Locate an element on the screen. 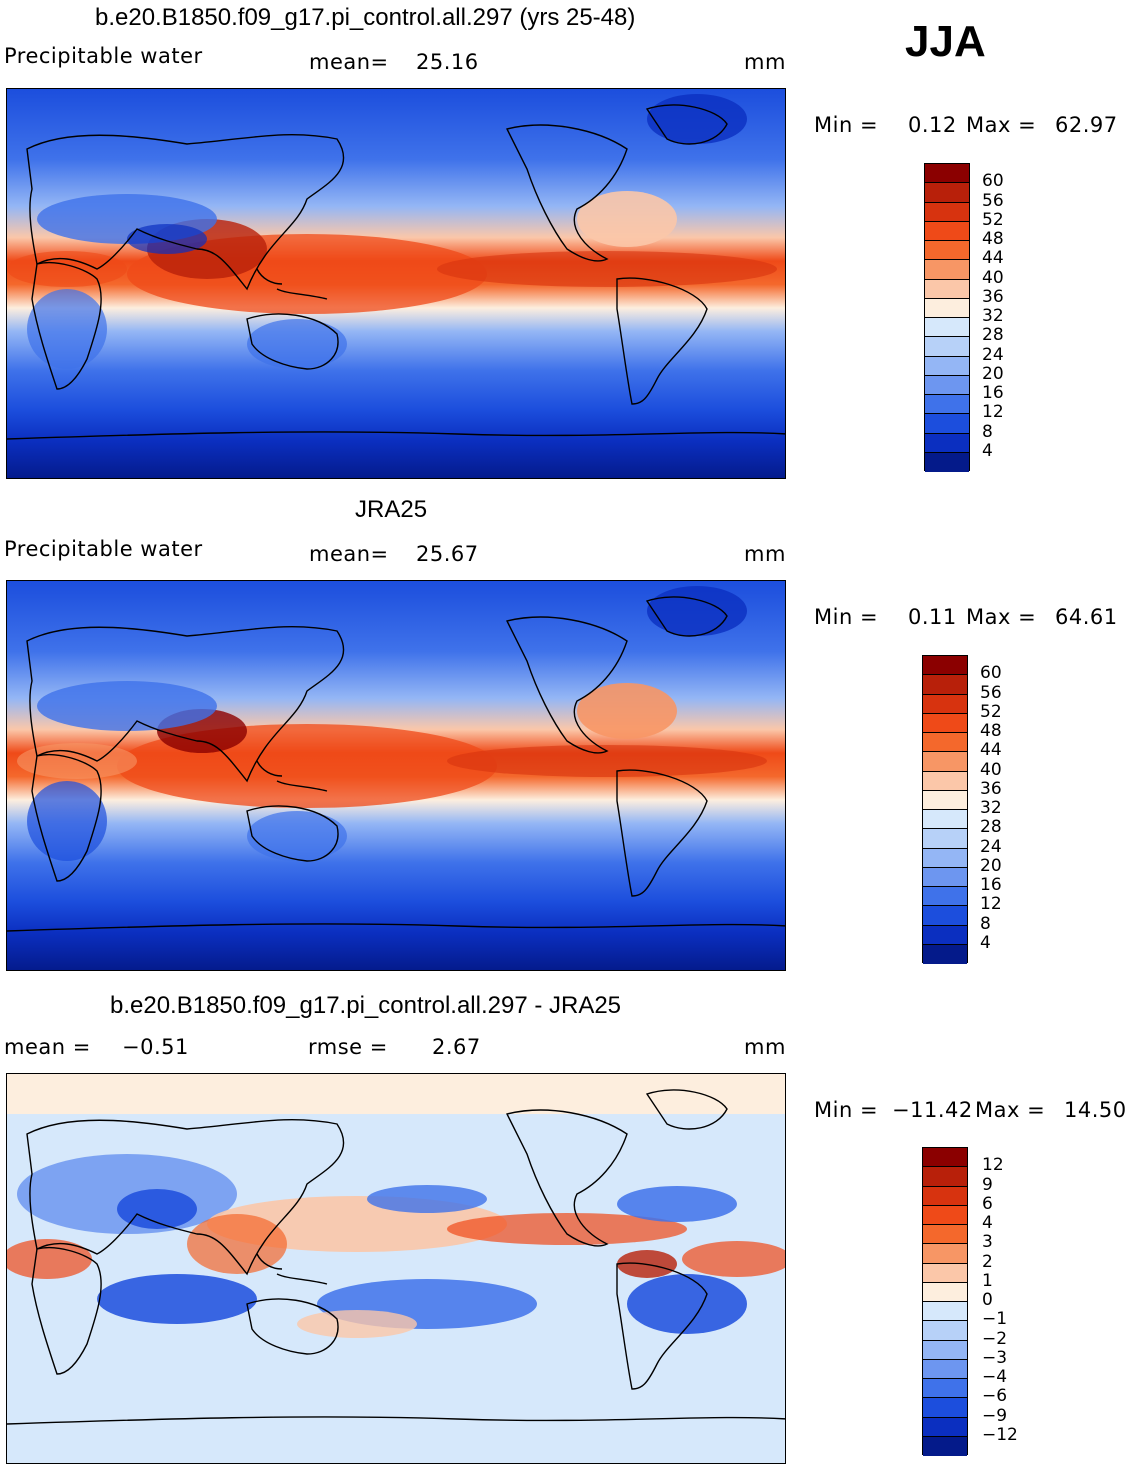 This screenshot has height=1470, width=1128. max-value: 14.50 is located at coordinates (1095, 1110).